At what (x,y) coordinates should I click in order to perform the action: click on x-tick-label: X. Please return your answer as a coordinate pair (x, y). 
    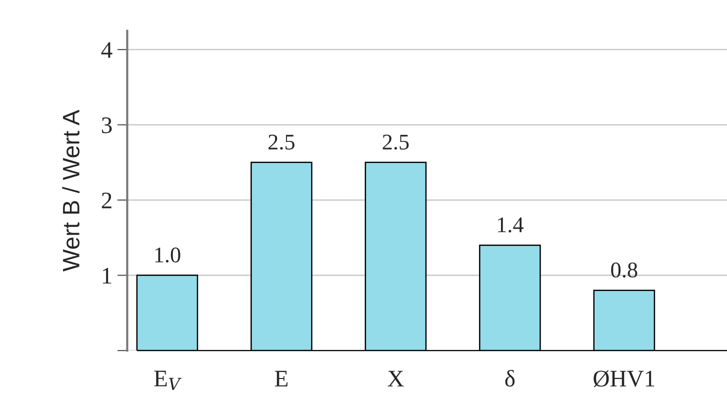
    Looking at the image, I should click on (396, 378).